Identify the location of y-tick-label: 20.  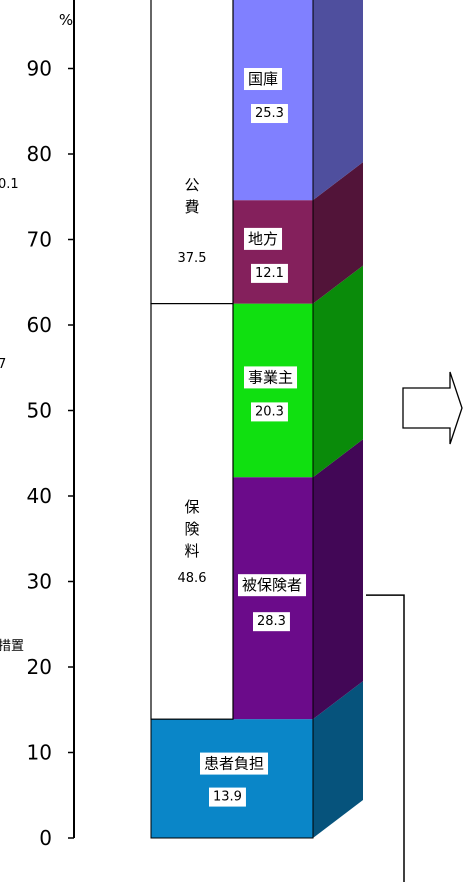
(39, 667).